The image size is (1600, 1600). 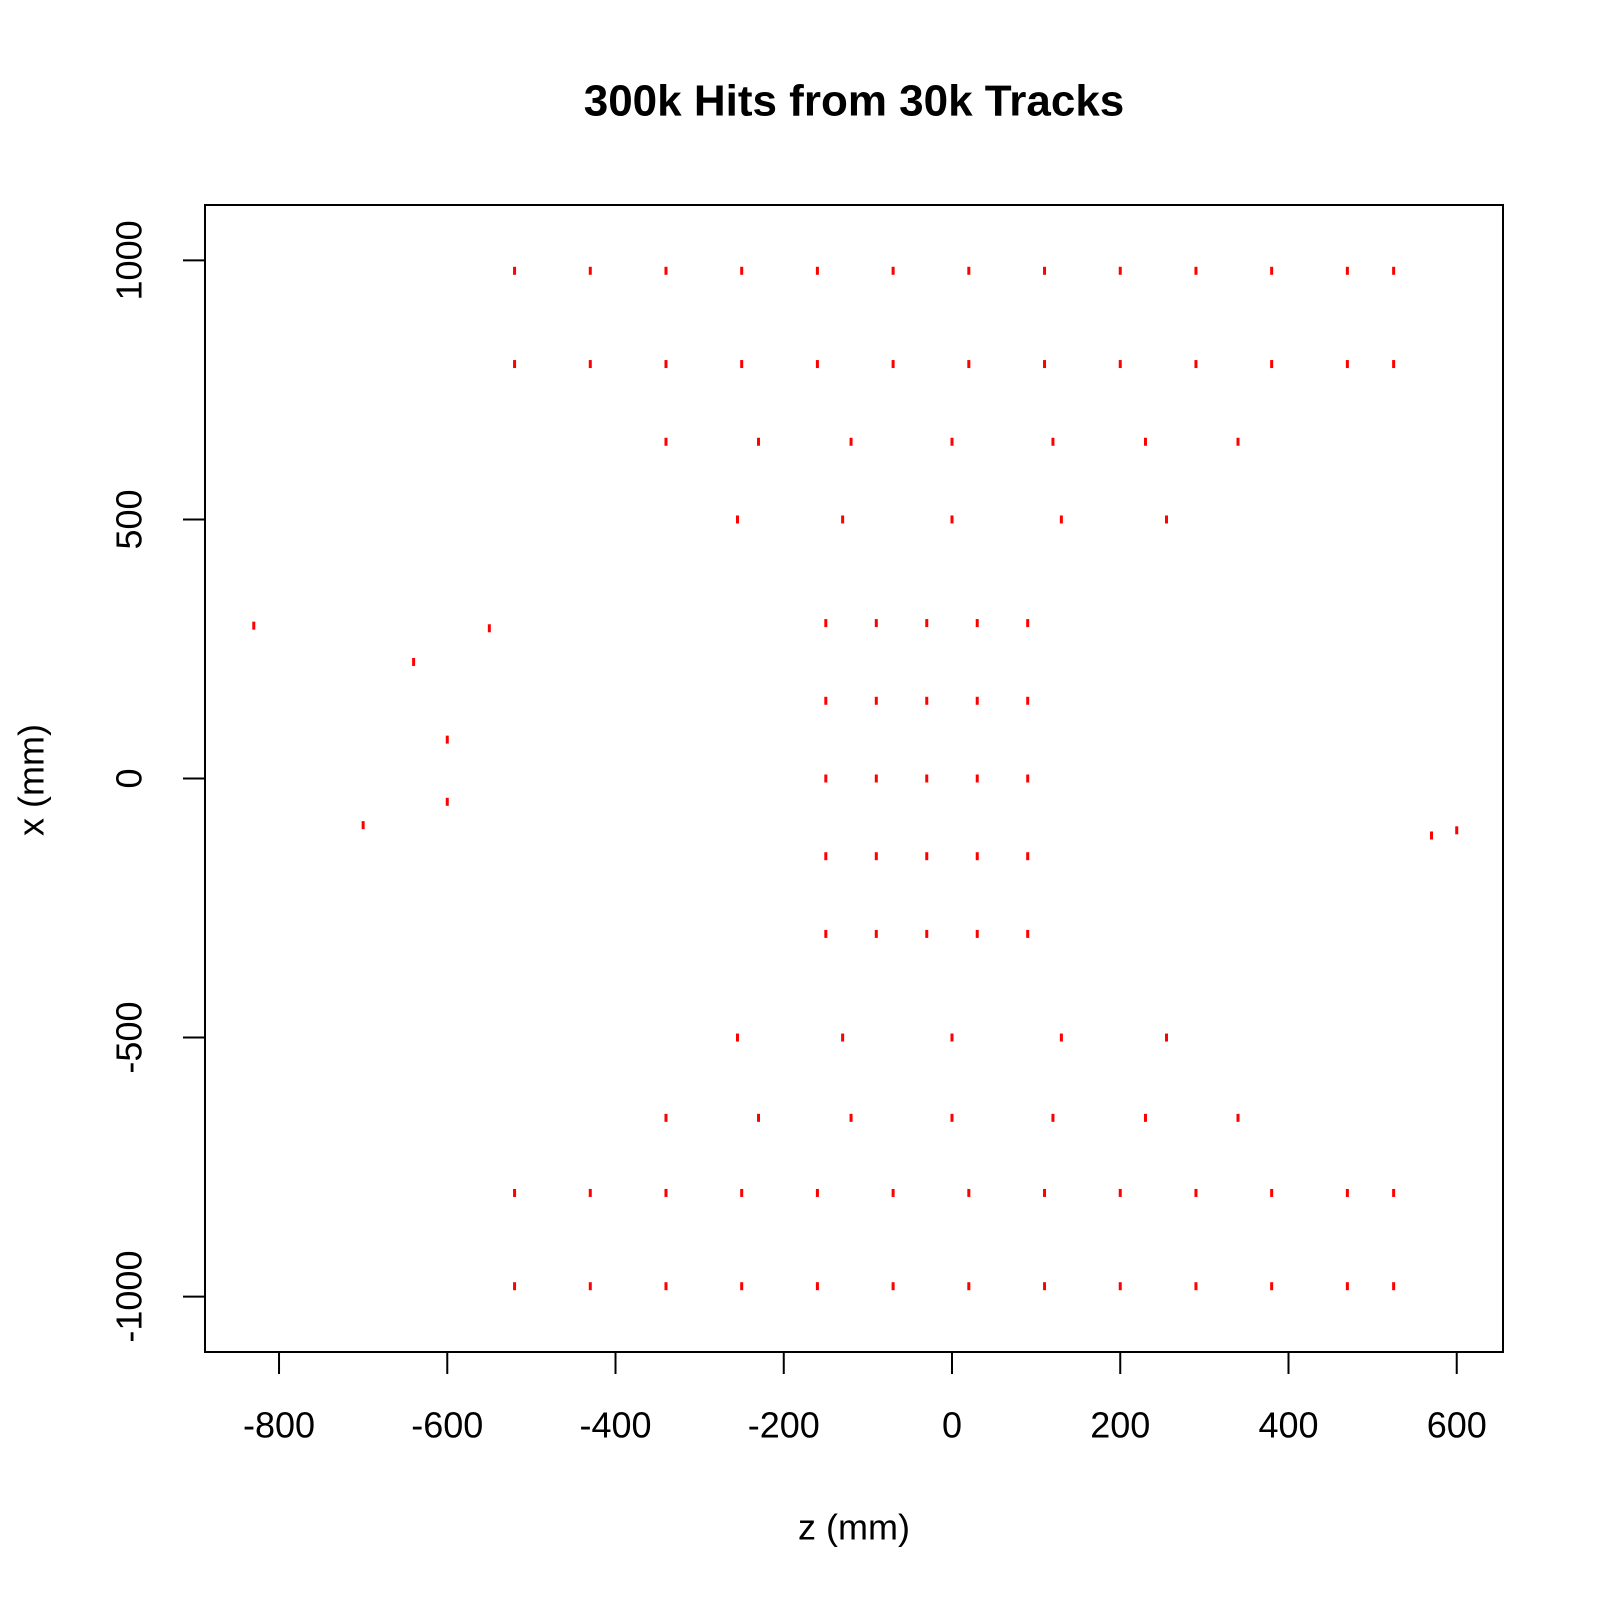 What do you see at coordinates (854, 1527) in the screenshot?
I see `x-axis-label: z (mm)` at bounding box center [854, 1527].